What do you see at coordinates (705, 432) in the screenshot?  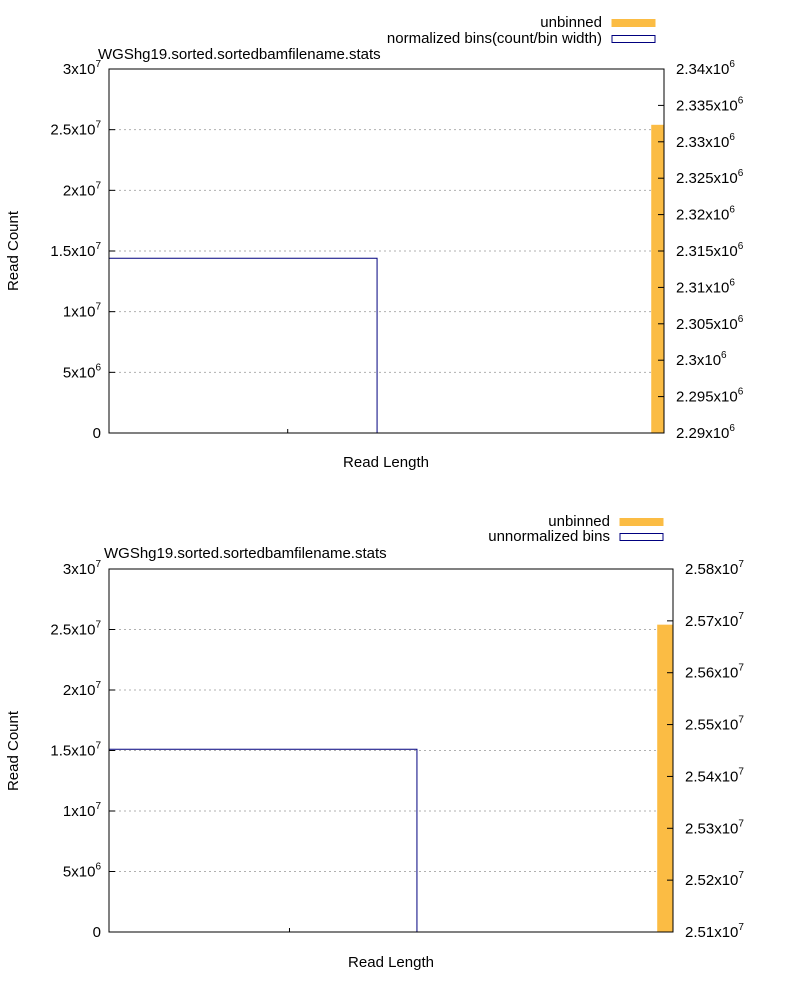 I see `y2-tick-label: 2.29x10⁶` at bounding box center [705, 432].